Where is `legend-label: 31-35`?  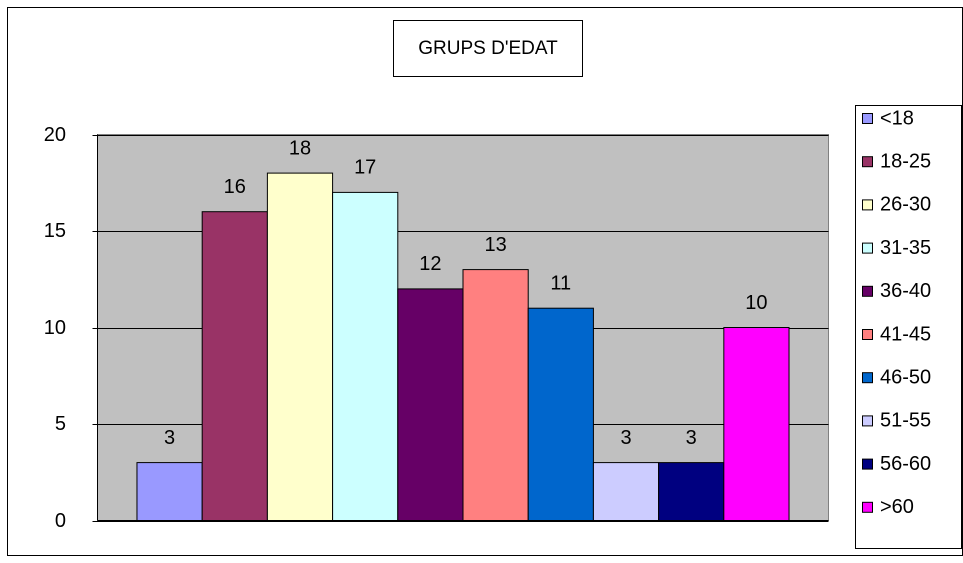 legend-label: 31-35 is located at coordinates (905, 248).